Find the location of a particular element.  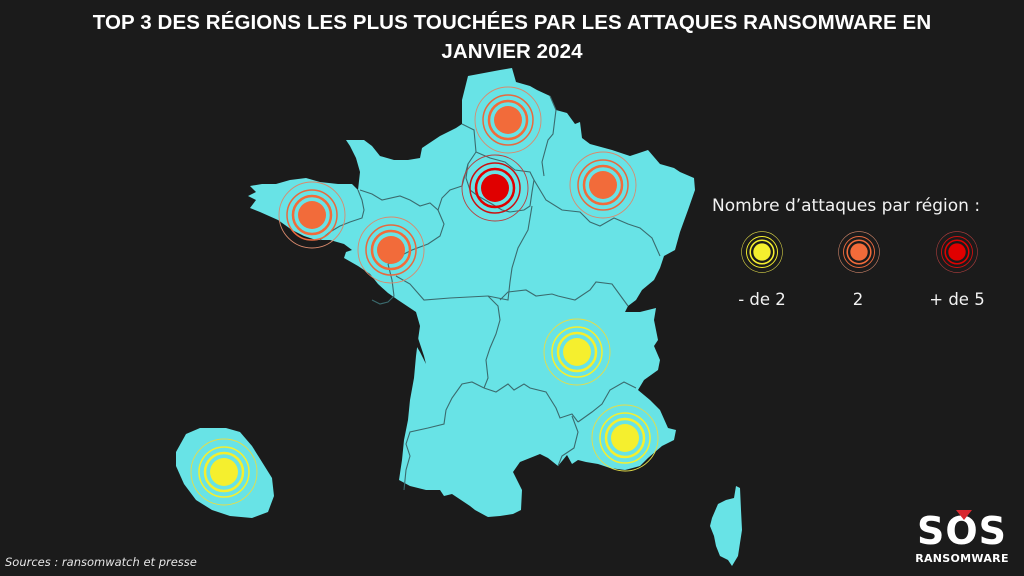

legend-icon-high is located at coordinates (957, 252).